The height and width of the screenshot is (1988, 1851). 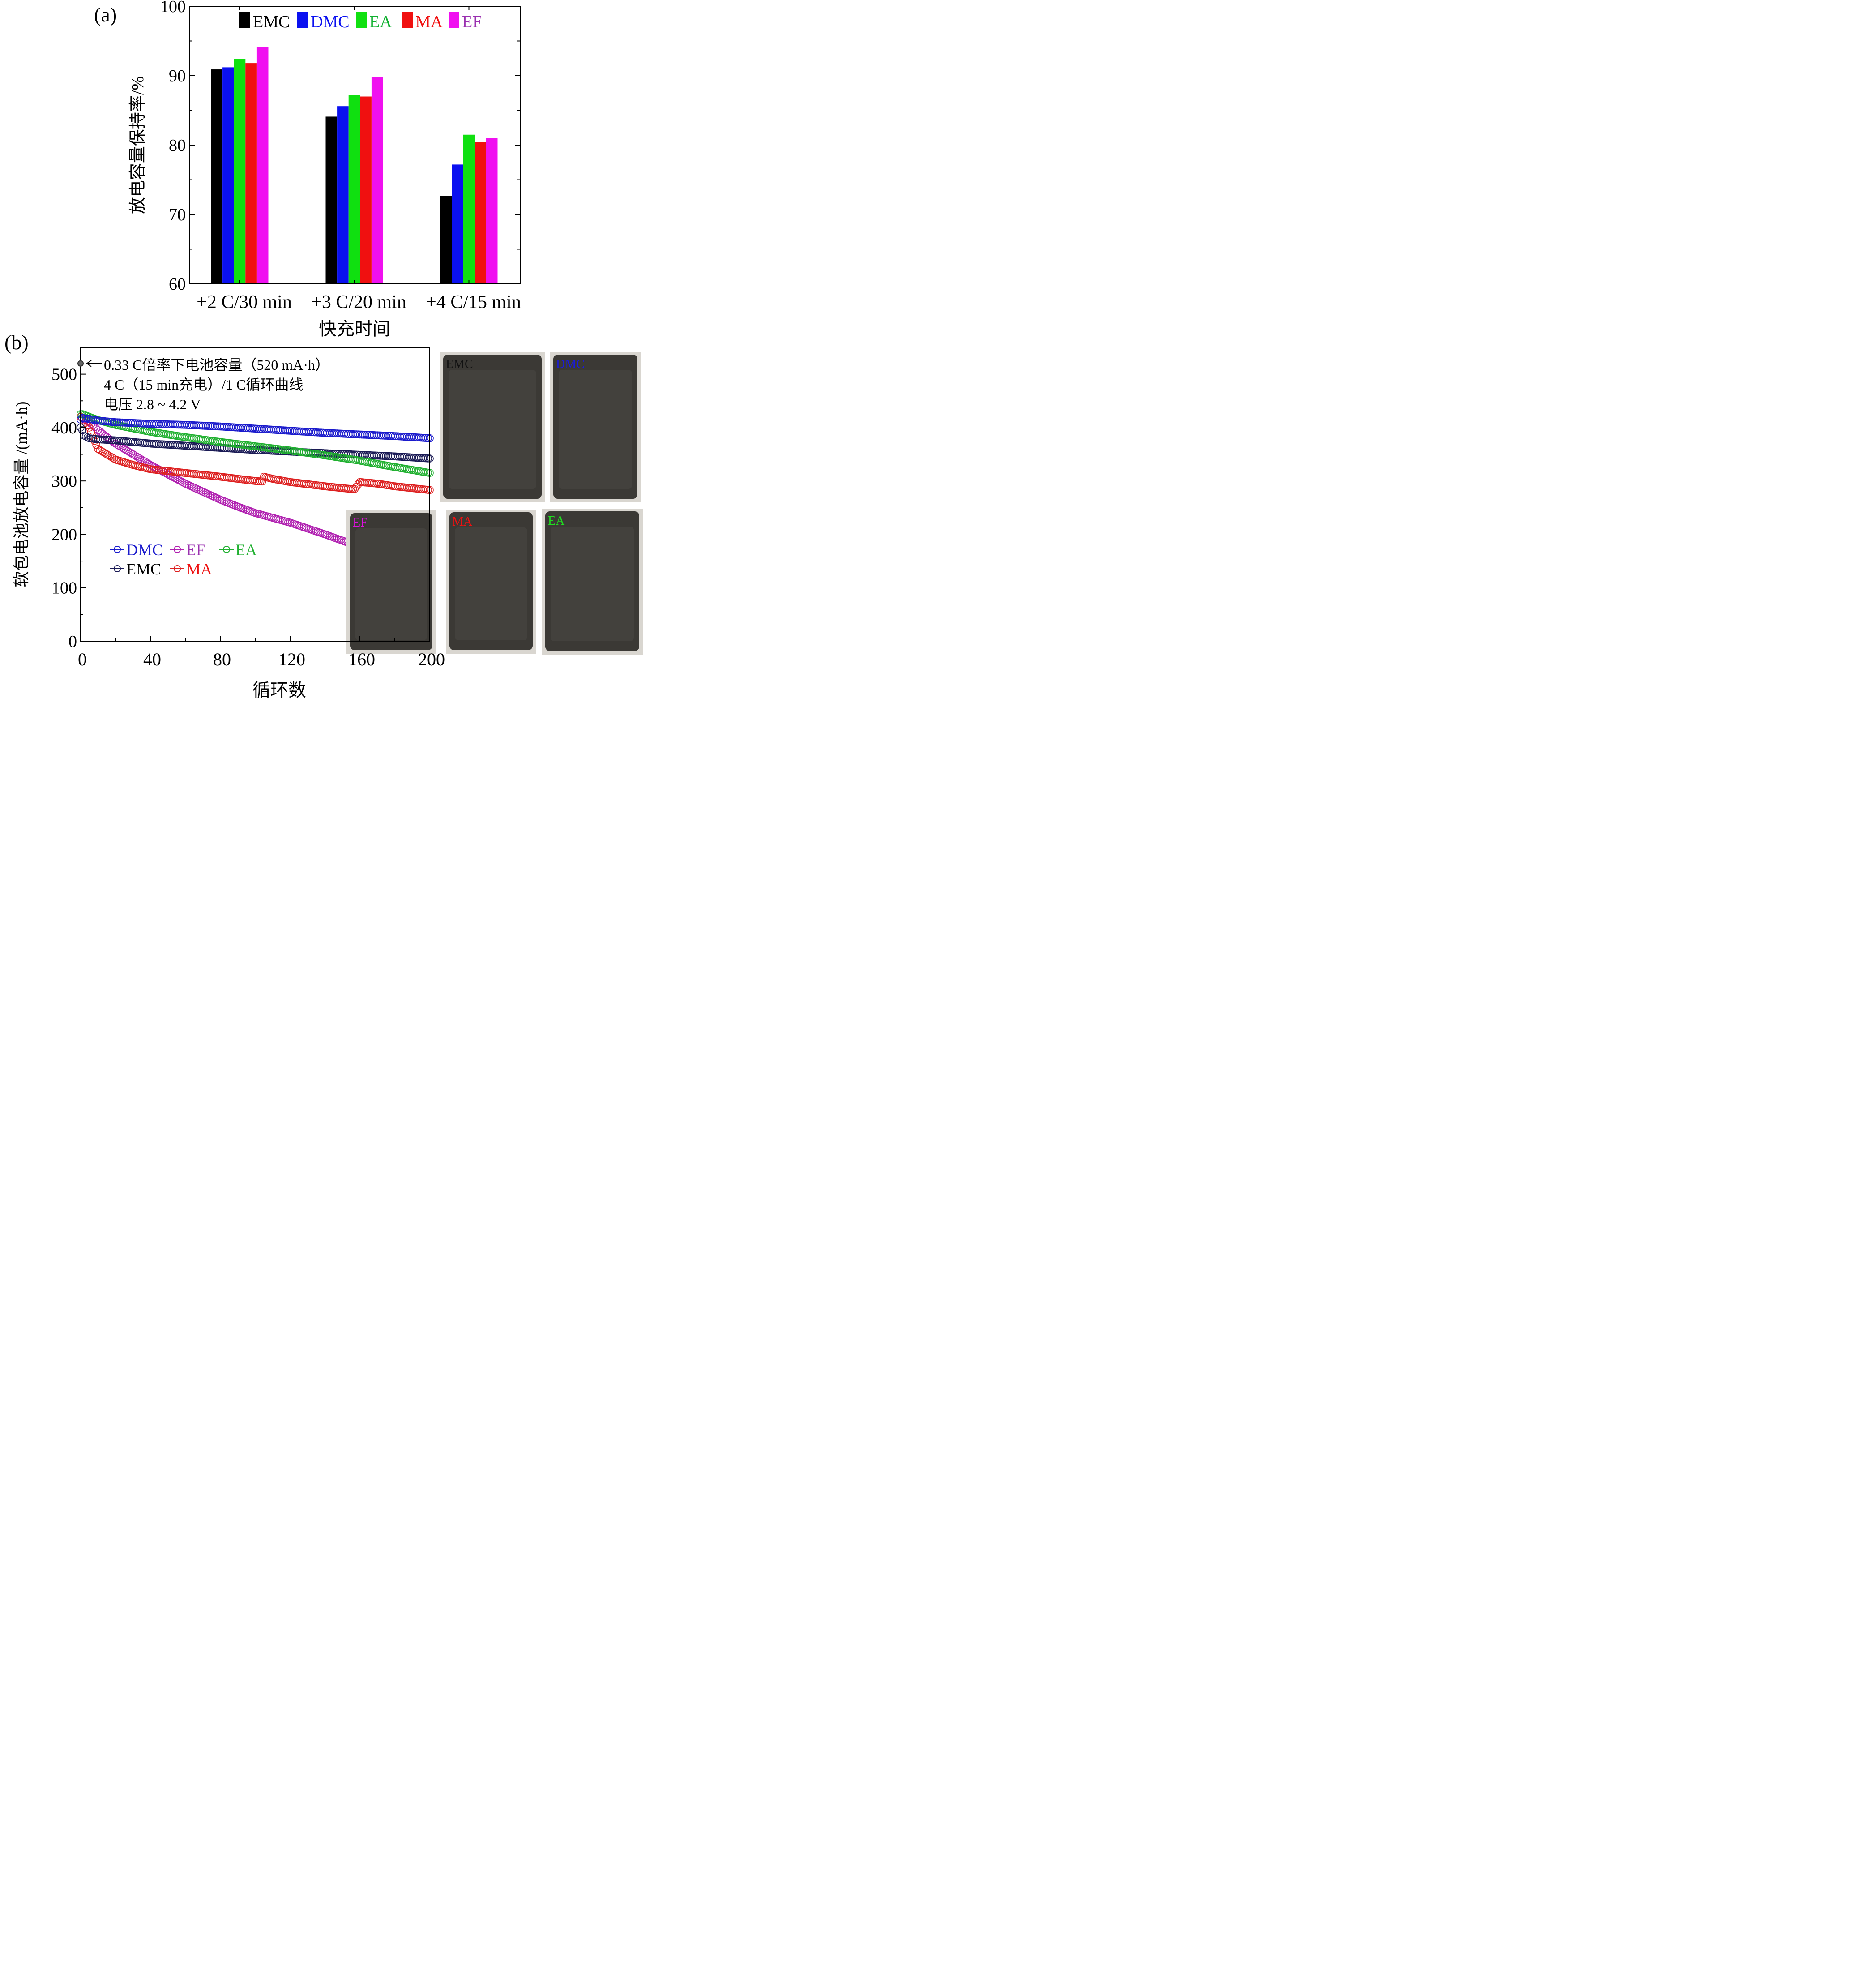 What do you see at coordinates (222, 659) in the screenshot?
I see `x-tick-label: 80` at bounding box center [222, 659].